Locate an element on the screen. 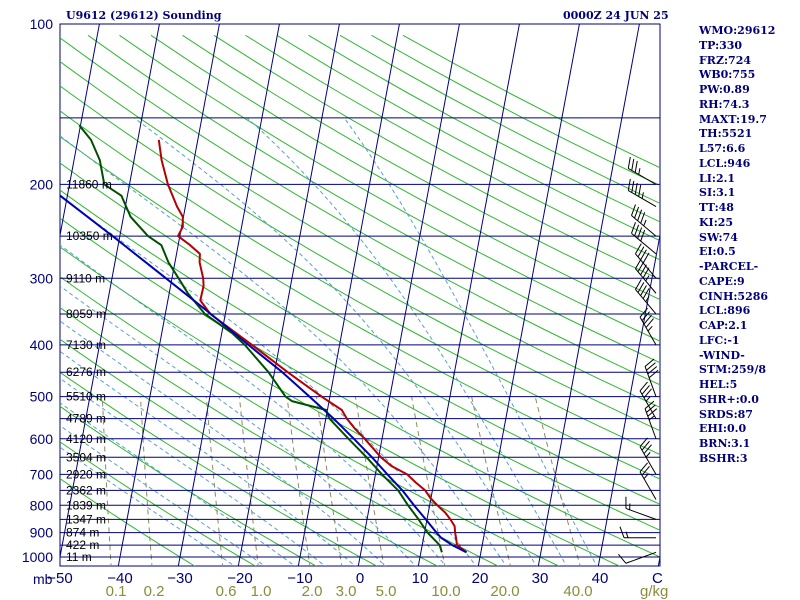 This screenshot has width=800, height=600. temperature-tick-label: −50 is located at coordinates (59, 578).